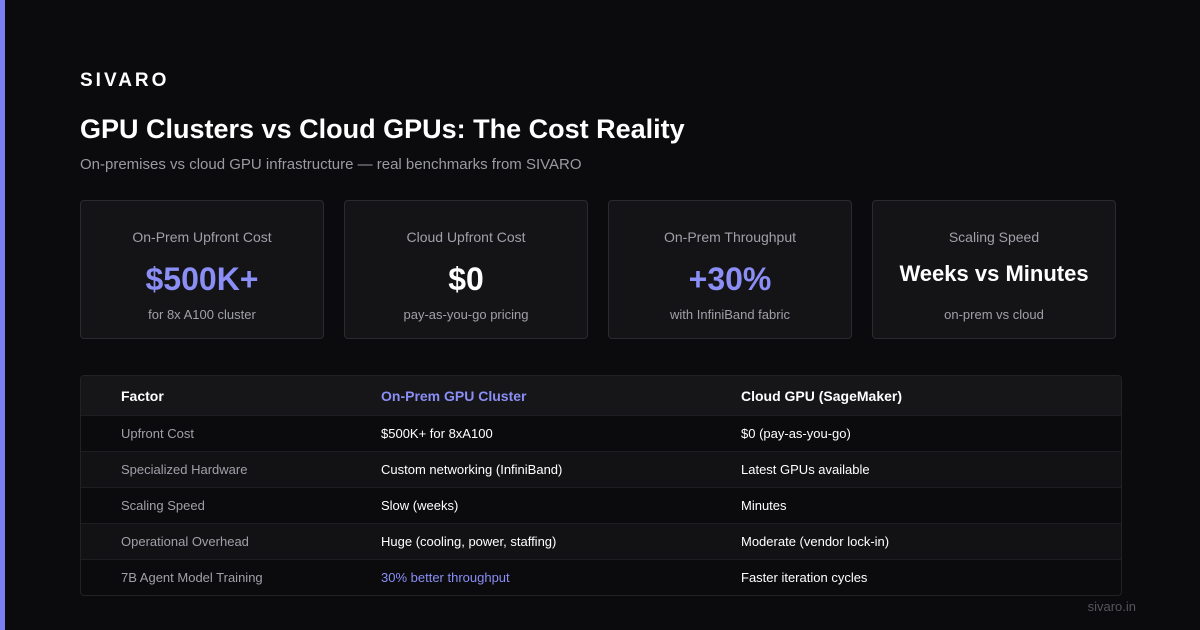 The height and width of the screenshot is (630, 1200). What do you see at coordinates (805, 469) in the screenshot?
I see `table-cell: Latest GPUs available` at bounding box center [805, 469].